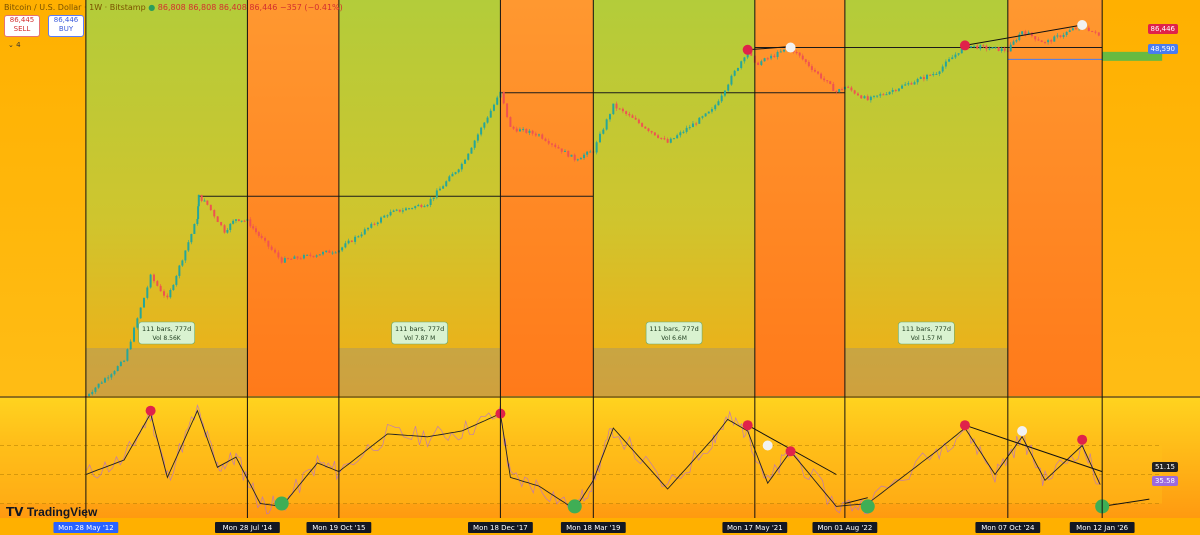 This screenshot has width=1200, height=535. Describe the element at coordinates (856, 500) in the screenshot. I see `divergence-line` at that location.